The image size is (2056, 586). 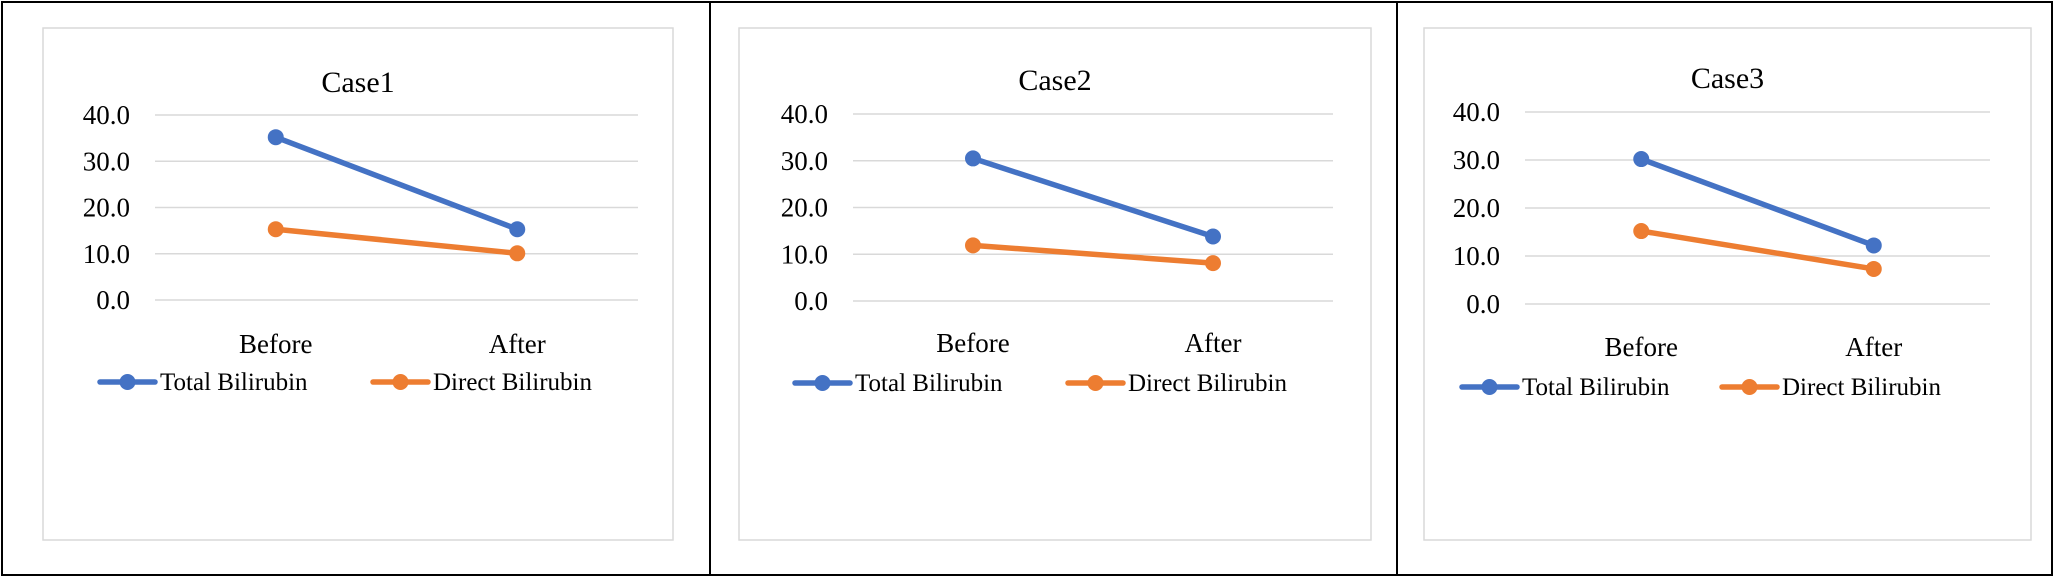 I want to click on chart-title: Case1, so click(x=357, y=82).